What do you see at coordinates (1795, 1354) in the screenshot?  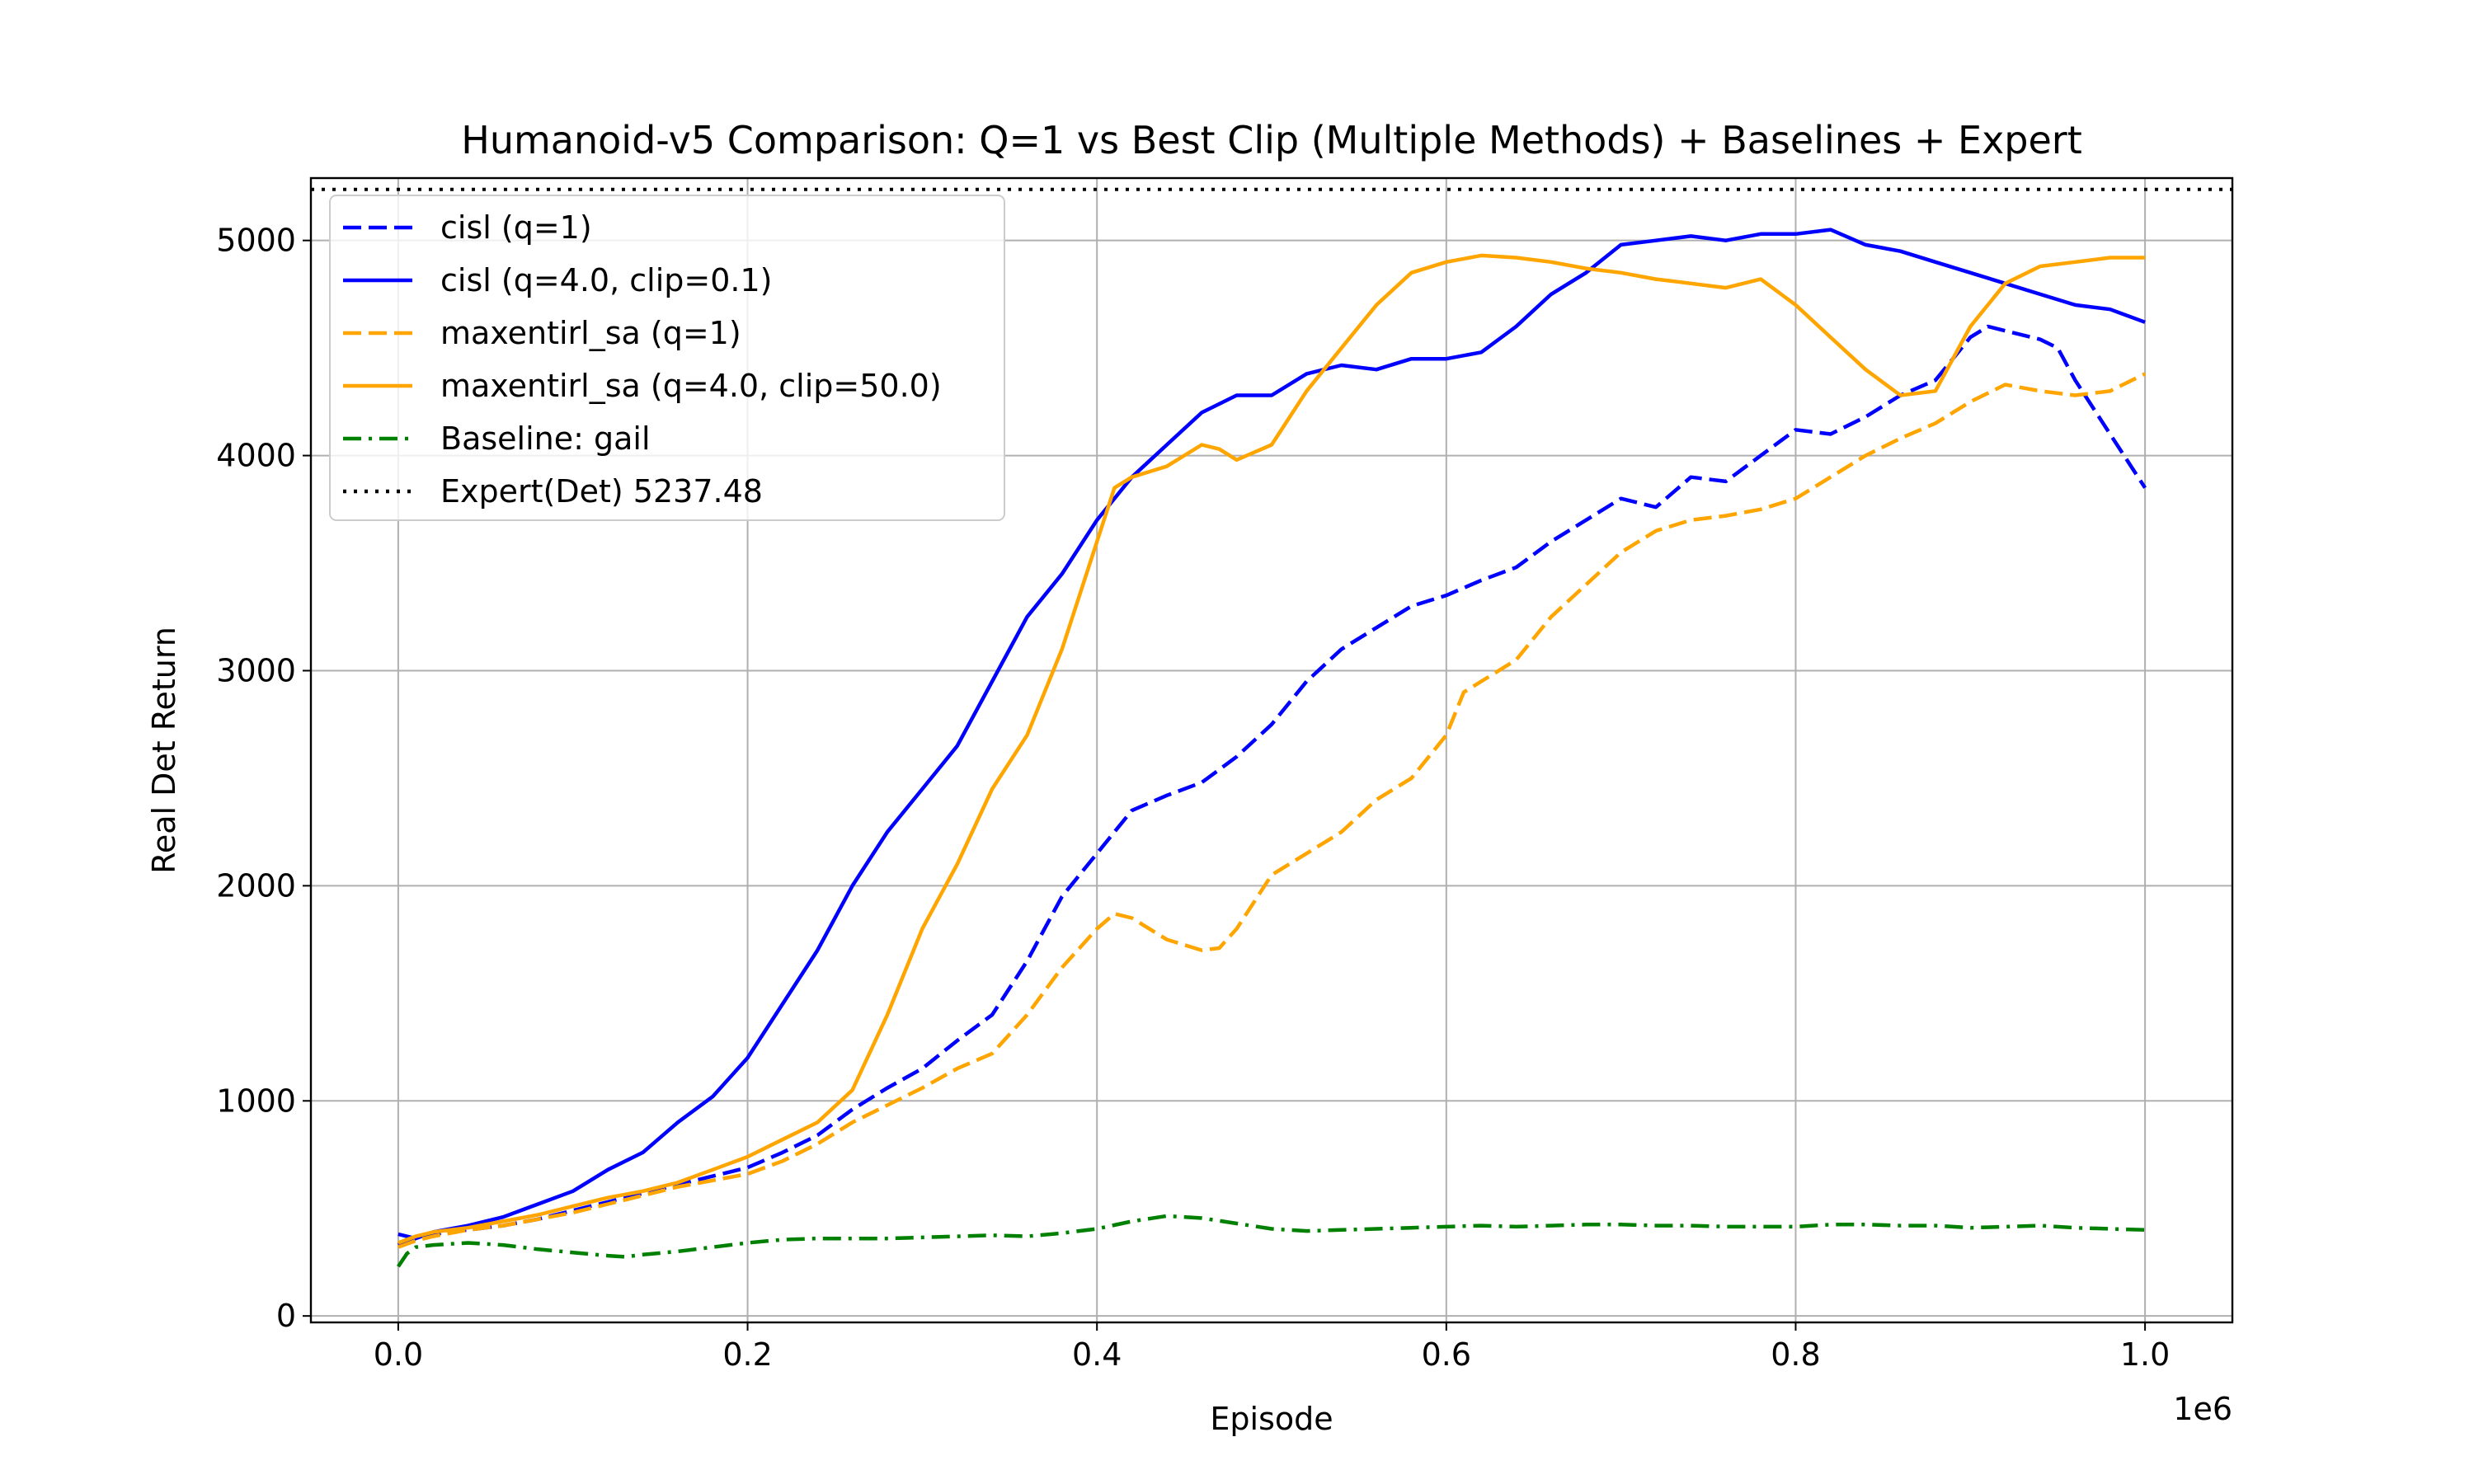 I see `x-tick-label: 0.8` at bounding box center [1795, 1354].